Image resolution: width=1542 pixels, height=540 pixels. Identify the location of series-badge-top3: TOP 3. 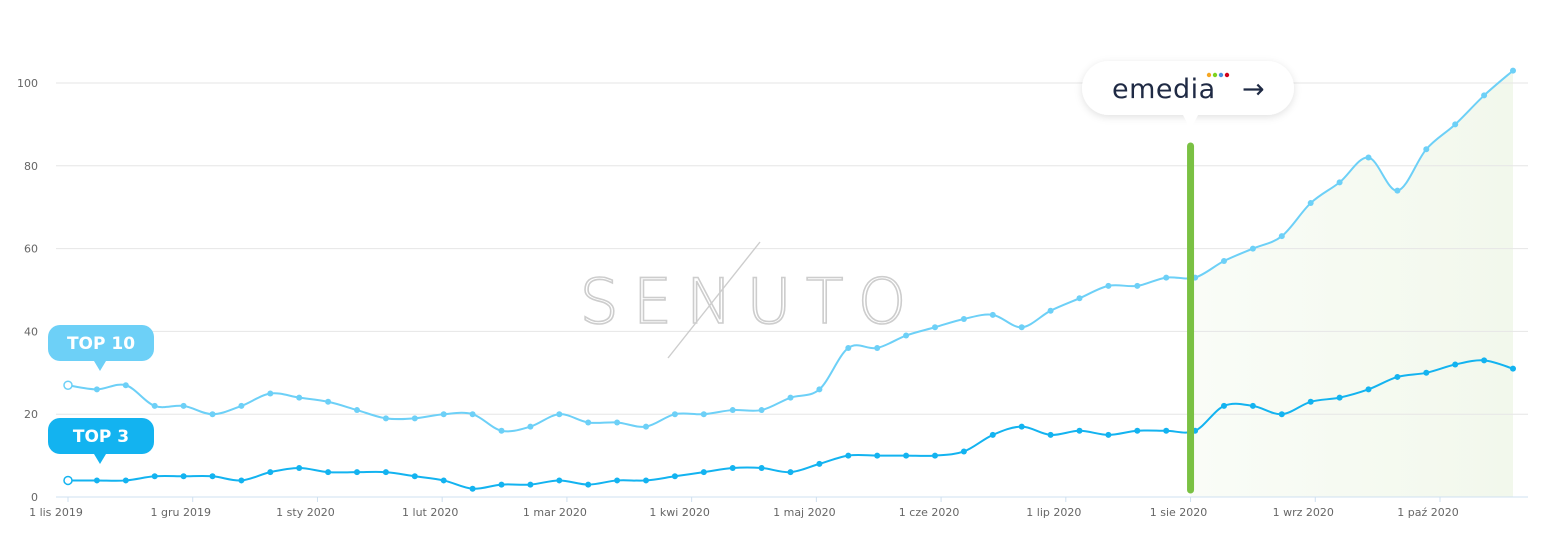
(101, 441).